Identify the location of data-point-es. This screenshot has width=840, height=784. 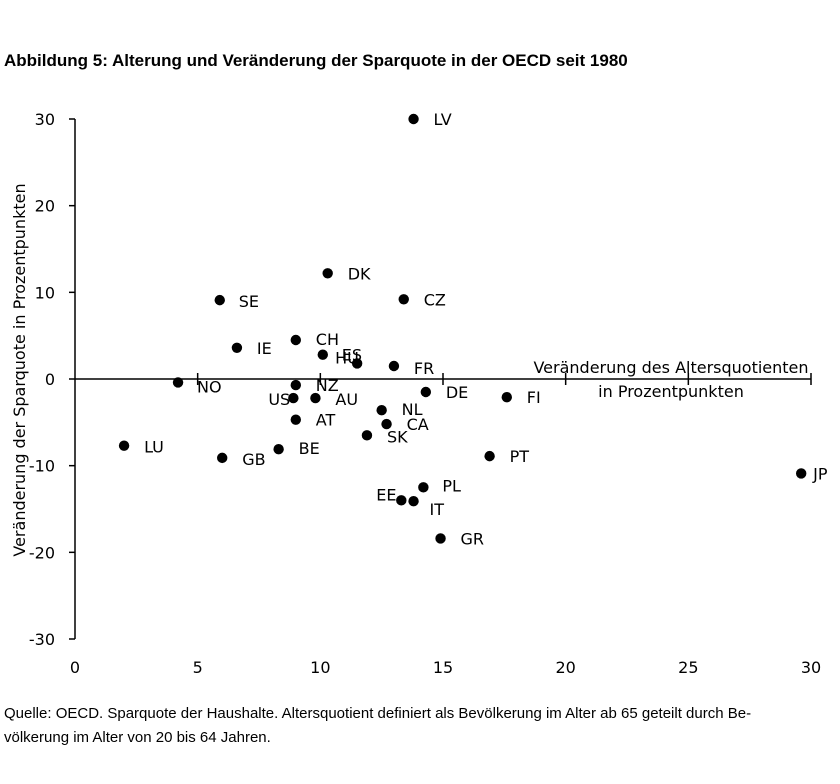
(322, 354).